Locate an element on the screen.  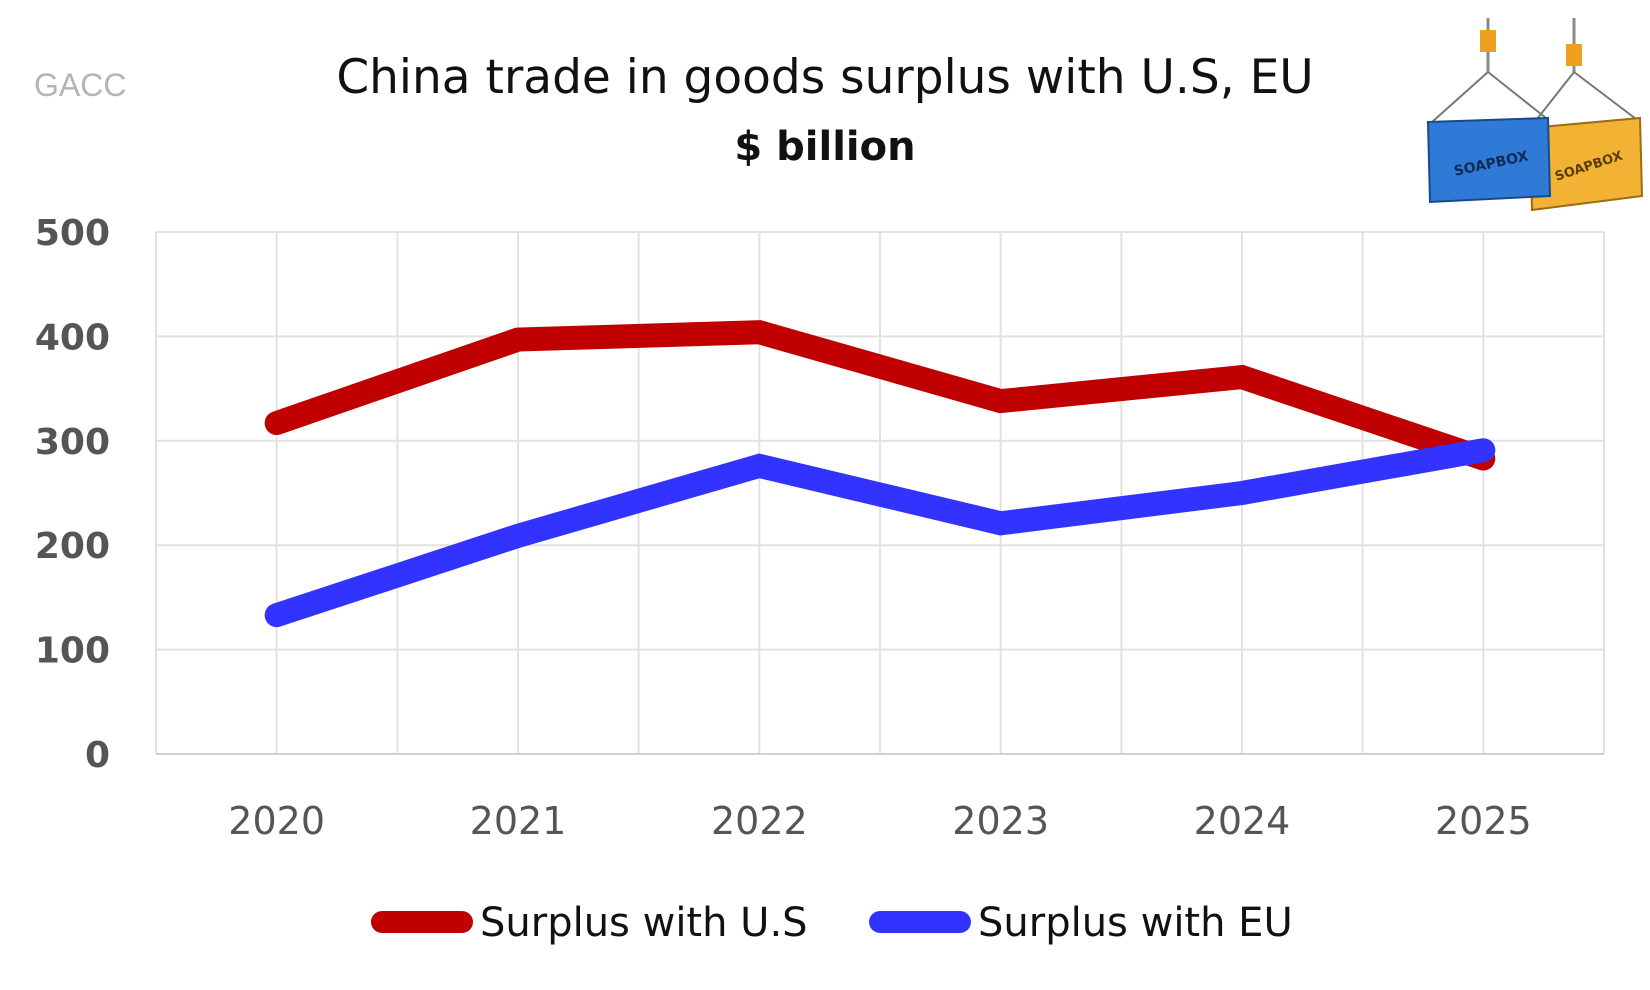
blue-container-icon is located at coordinates (1489, 160).